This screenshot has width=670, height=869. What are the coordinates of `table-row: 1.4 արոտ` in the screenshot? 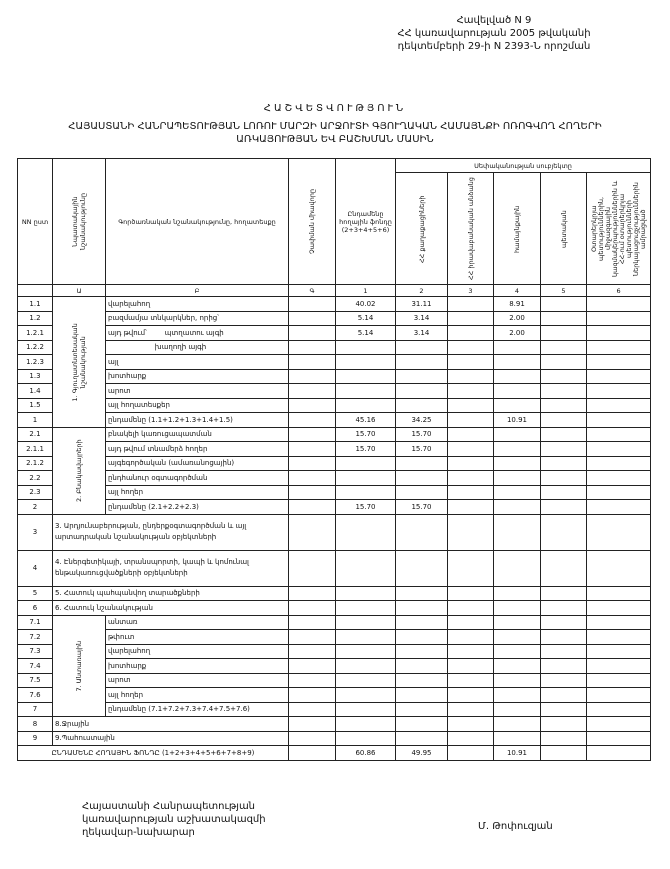 It's located at (334, 391).